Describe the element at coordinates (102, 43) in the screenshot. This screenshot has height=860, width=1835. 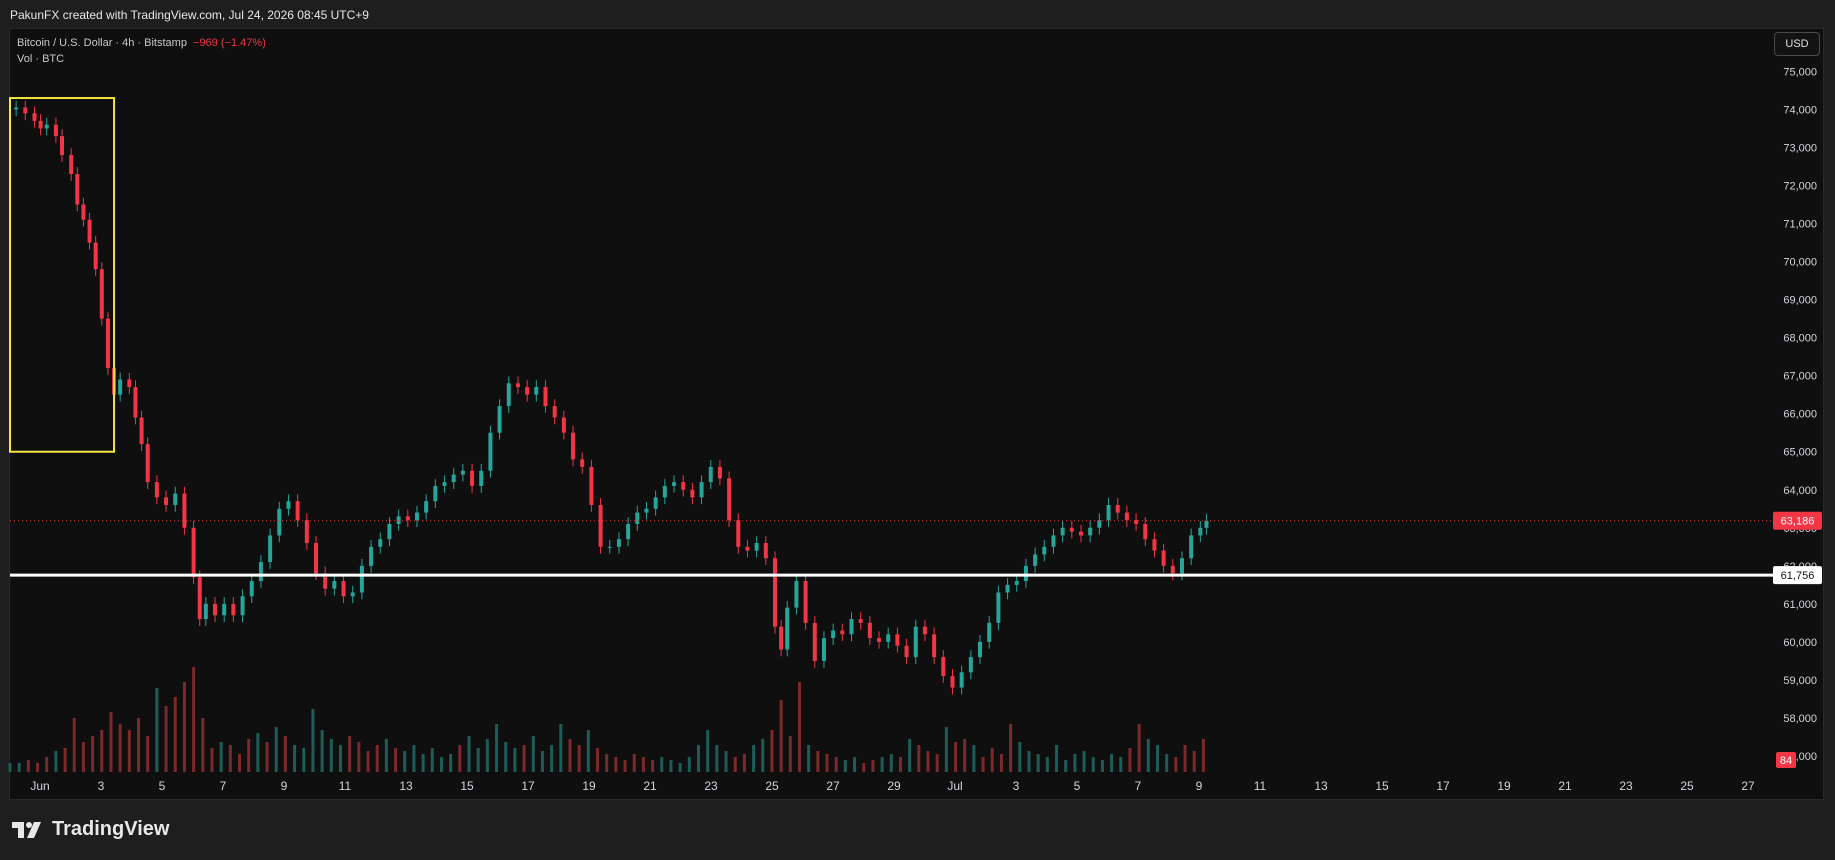
I see `legend-symbol: Bitcoin / U.S. Dollar · 4h · Bitstamp` at that location.